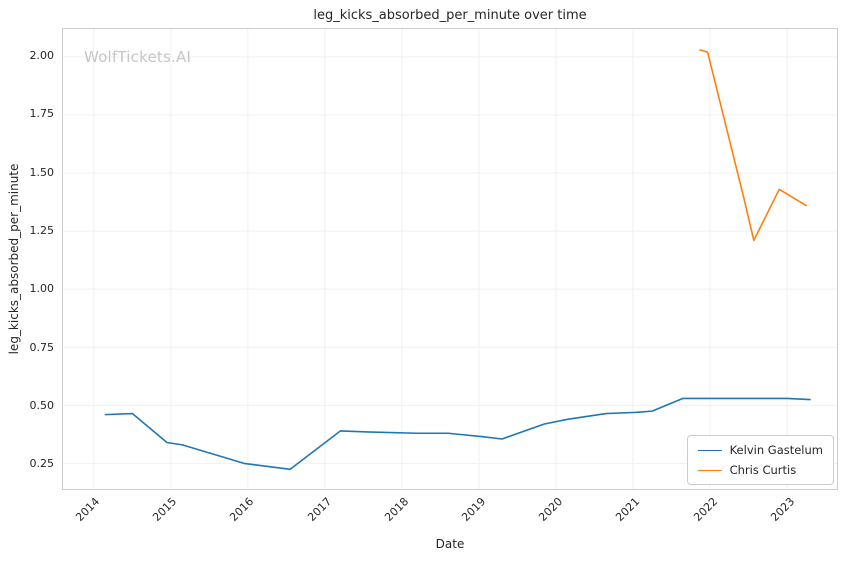 The image size is (852, 561). I want to click on y-tick-label: 0.25, so click(42, 464).